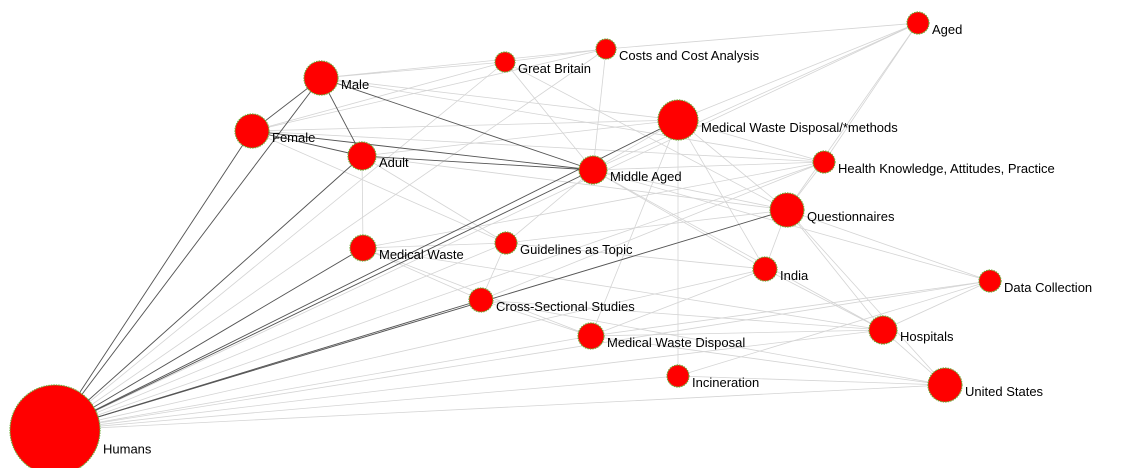 This screenshot has height=468, width=1127. What do you see at coordinates (676, 342) in the screenshot?
I see `node-label: Medical Waste Disposal` at bounding box center [676, 342].